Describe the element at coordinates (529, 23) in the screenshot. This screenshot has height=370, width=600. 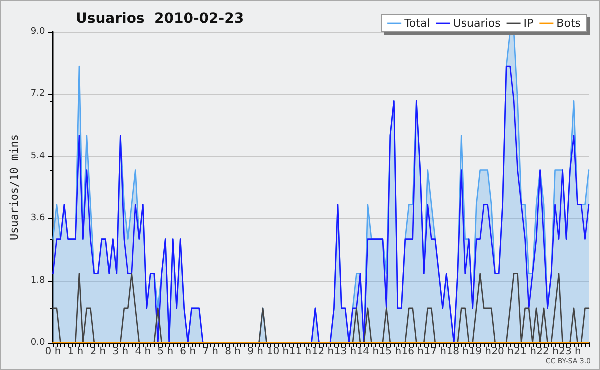
I see `legend-label: IP` at that location.